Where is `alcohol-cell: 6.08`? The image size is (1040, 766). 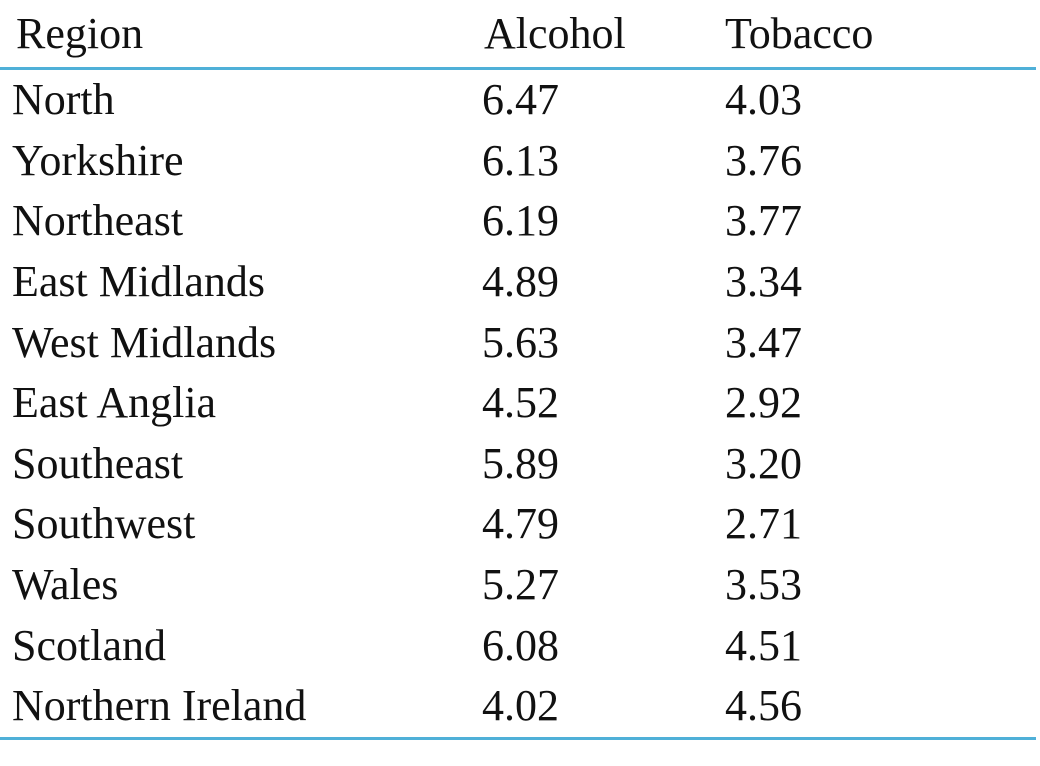
alcohol-cell: 6.08 is located at coordinates (520, 645).